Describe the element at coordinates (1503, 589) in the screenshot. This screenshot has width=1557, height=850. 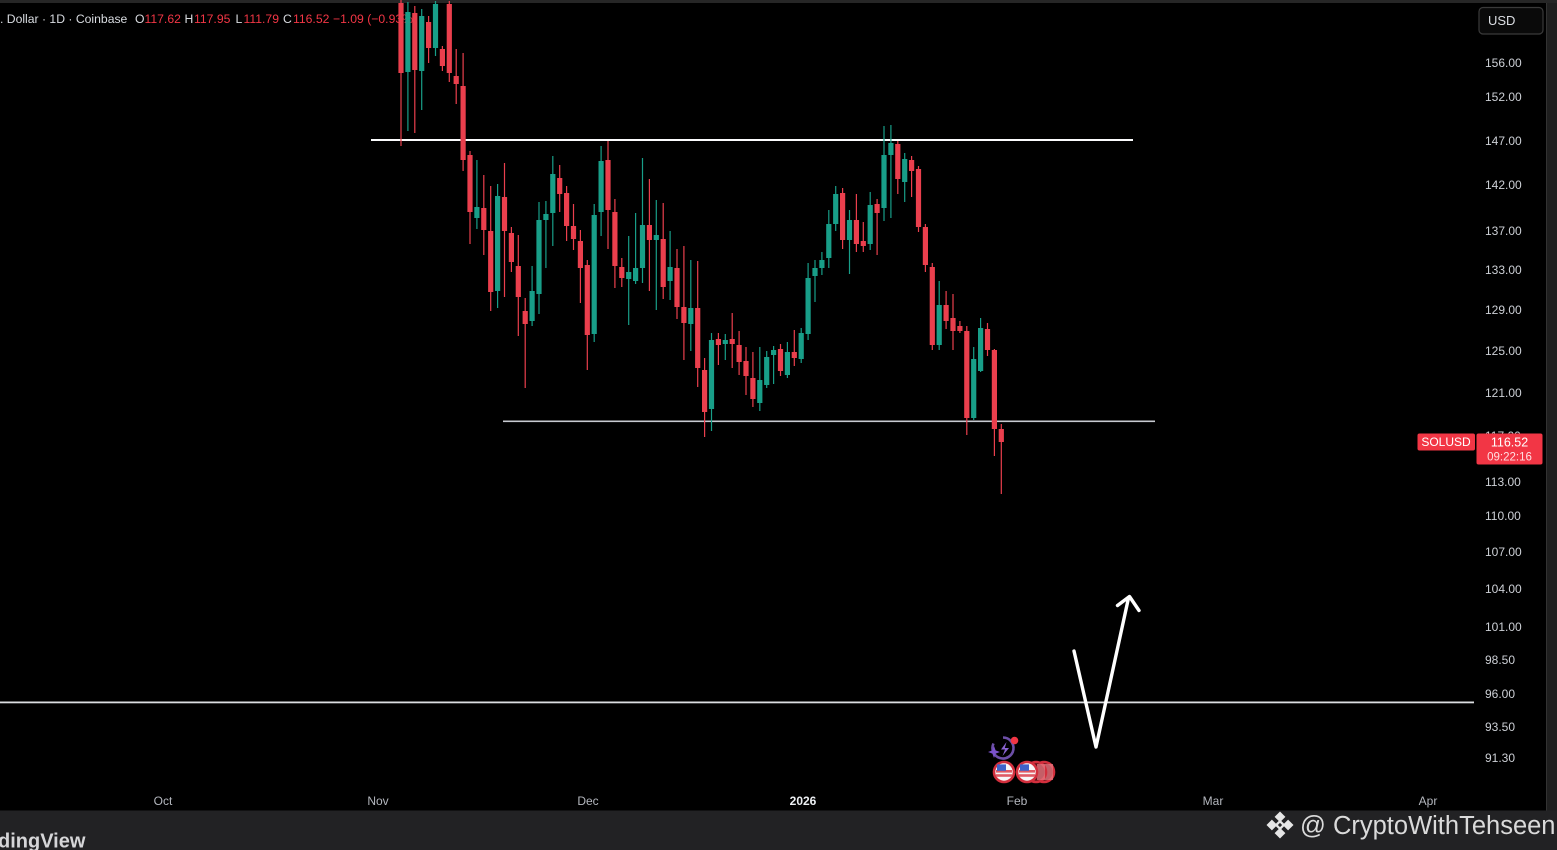
I see `svg-text: 104.00` at that location.